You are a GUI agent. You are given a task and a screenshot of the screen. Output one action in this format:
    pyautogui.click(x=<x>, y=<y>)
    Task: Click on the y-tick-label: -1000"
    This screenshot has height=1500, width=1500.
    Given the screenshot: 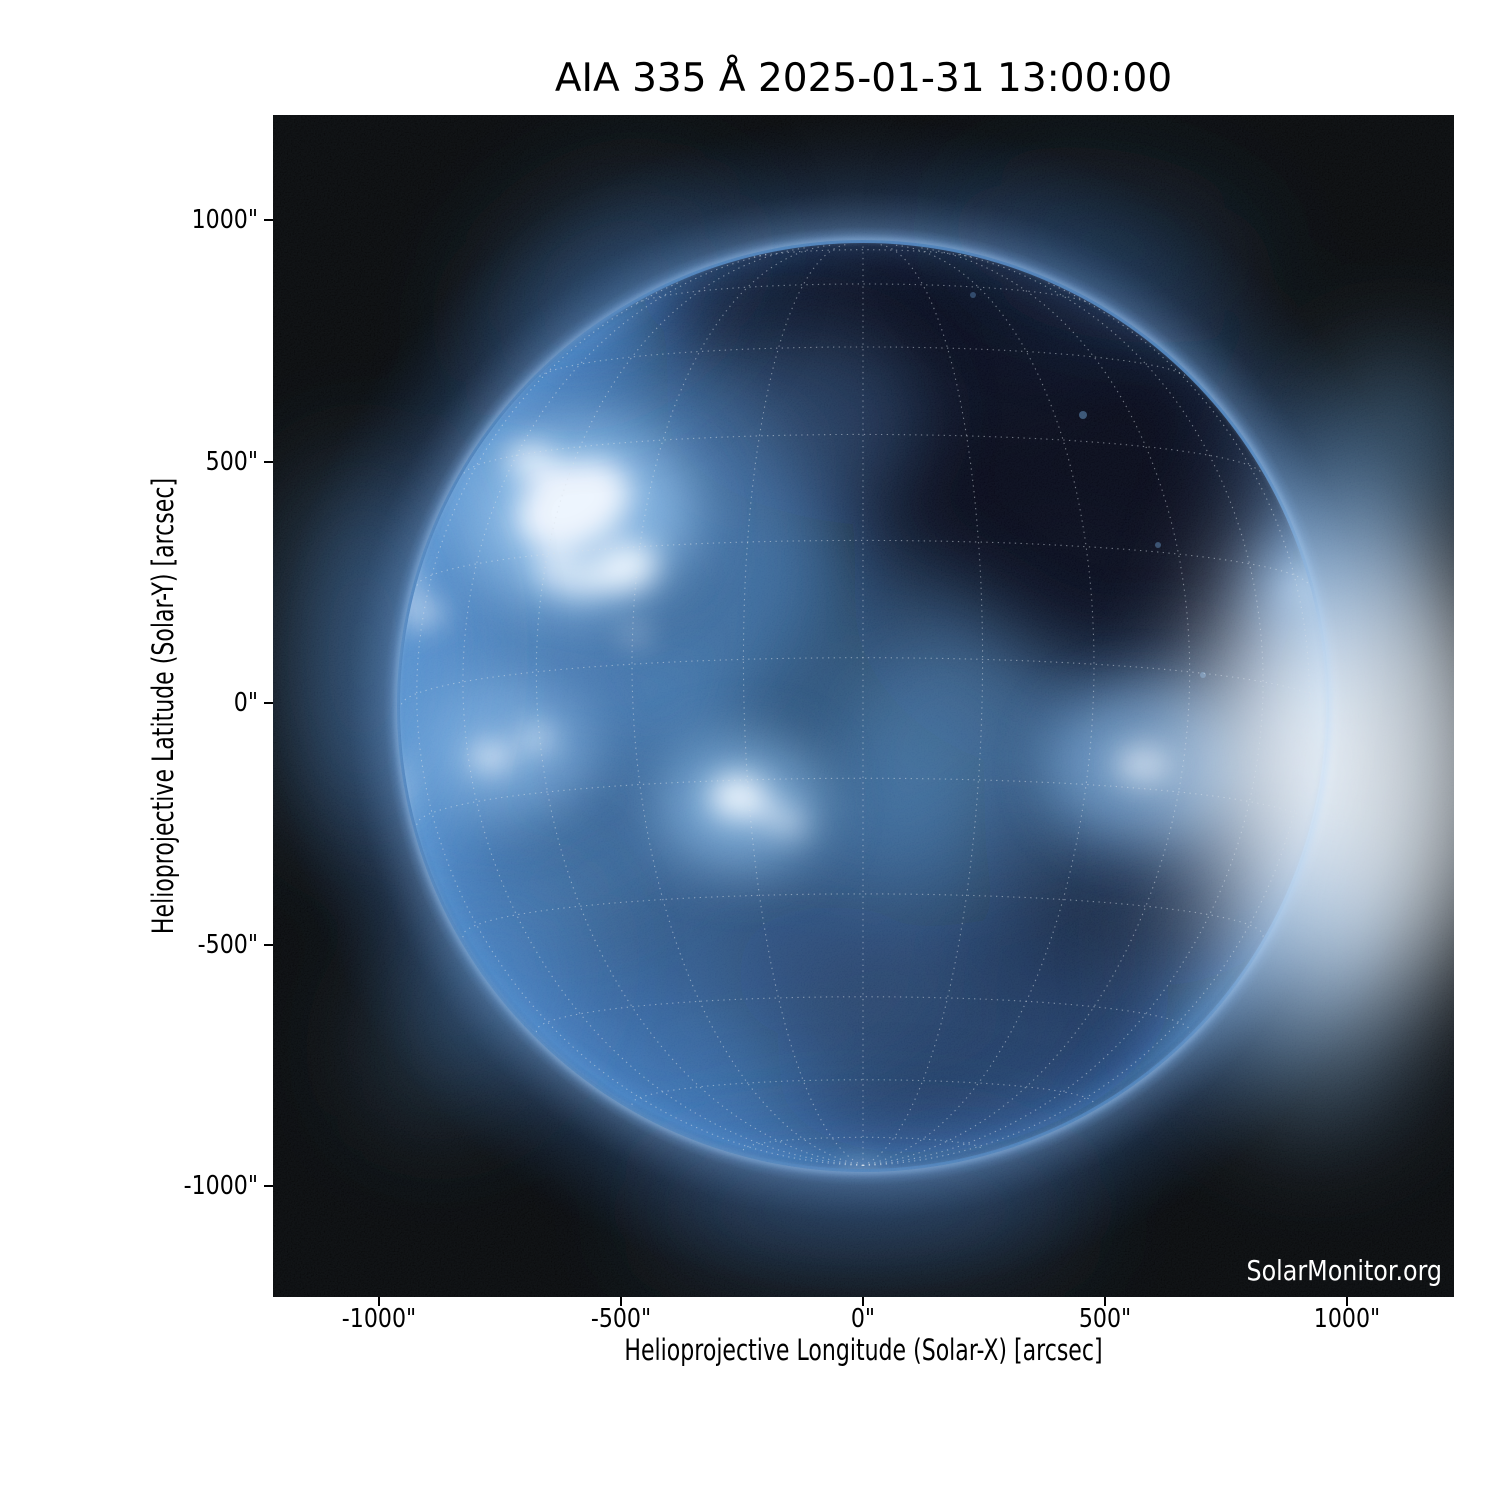 What is the action you would take?
    pyautogui.click(x=220, y=1186)
    